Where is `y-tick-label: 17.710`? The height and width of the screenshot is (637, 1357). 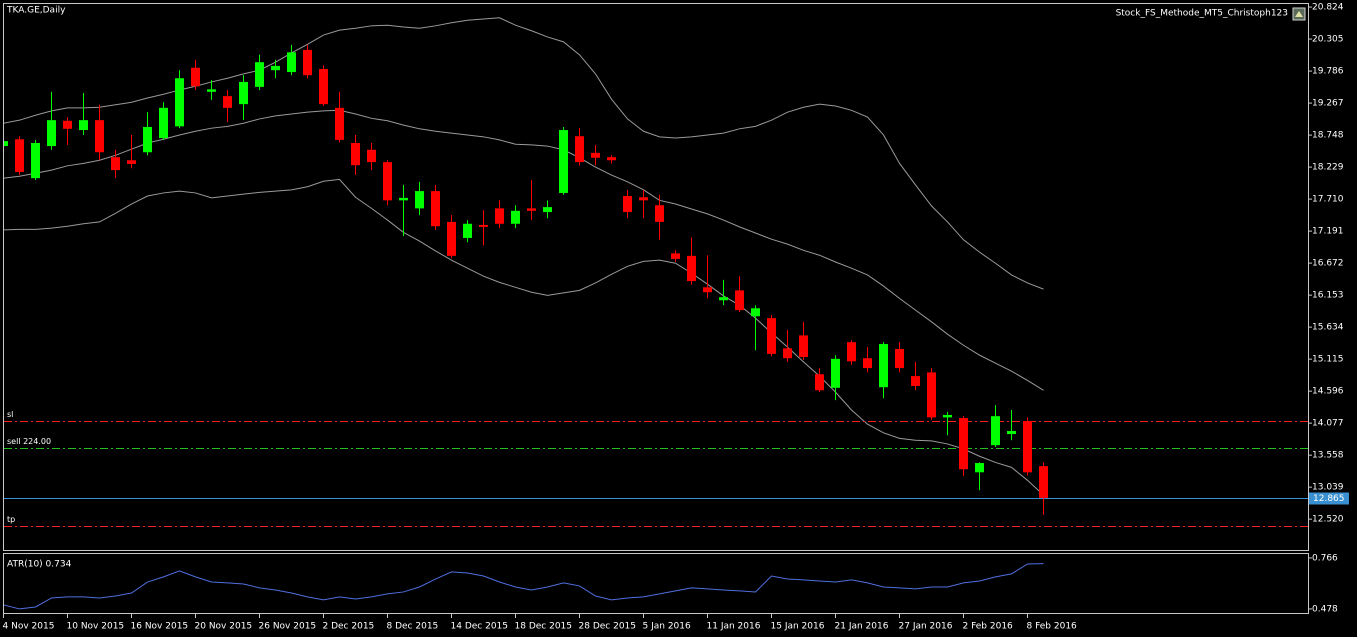 y-tick-label: 17.710 is located at coordinates (1328, 200).